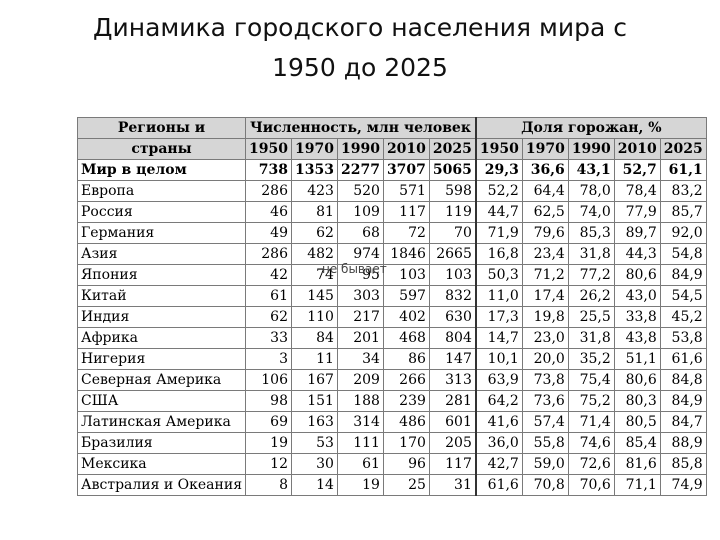 The height and width of the screenshot is (540, 720). I want to click on share-cell: 85,7, so click(683, 212).